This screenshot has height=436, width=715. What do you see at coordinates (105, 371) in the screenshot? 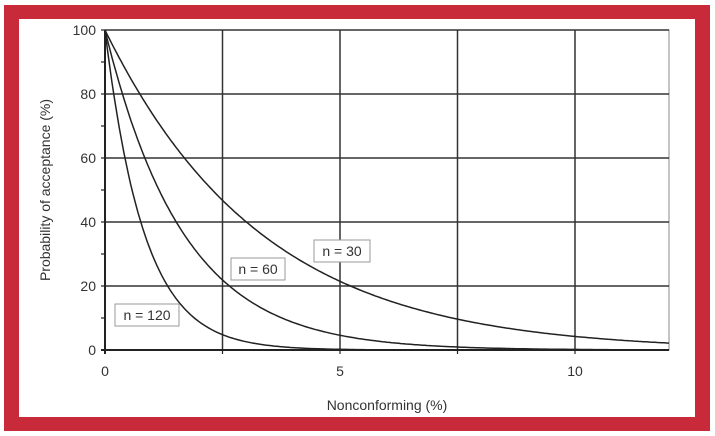
I see `x-tick-0: 0` at bounding box center [105, 371].